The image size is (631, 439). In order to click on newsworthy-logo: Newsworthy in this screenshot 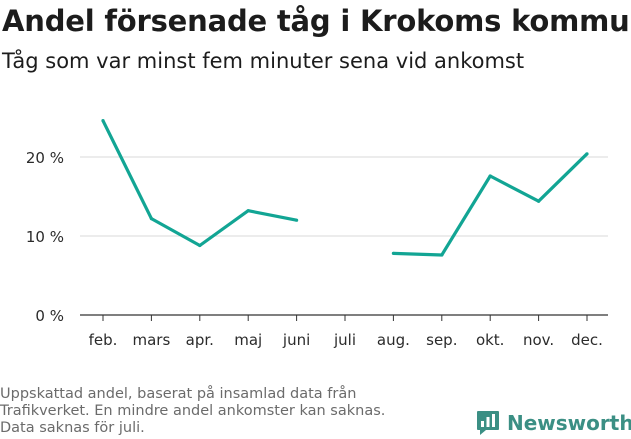, I will do `click(553, 423)`.